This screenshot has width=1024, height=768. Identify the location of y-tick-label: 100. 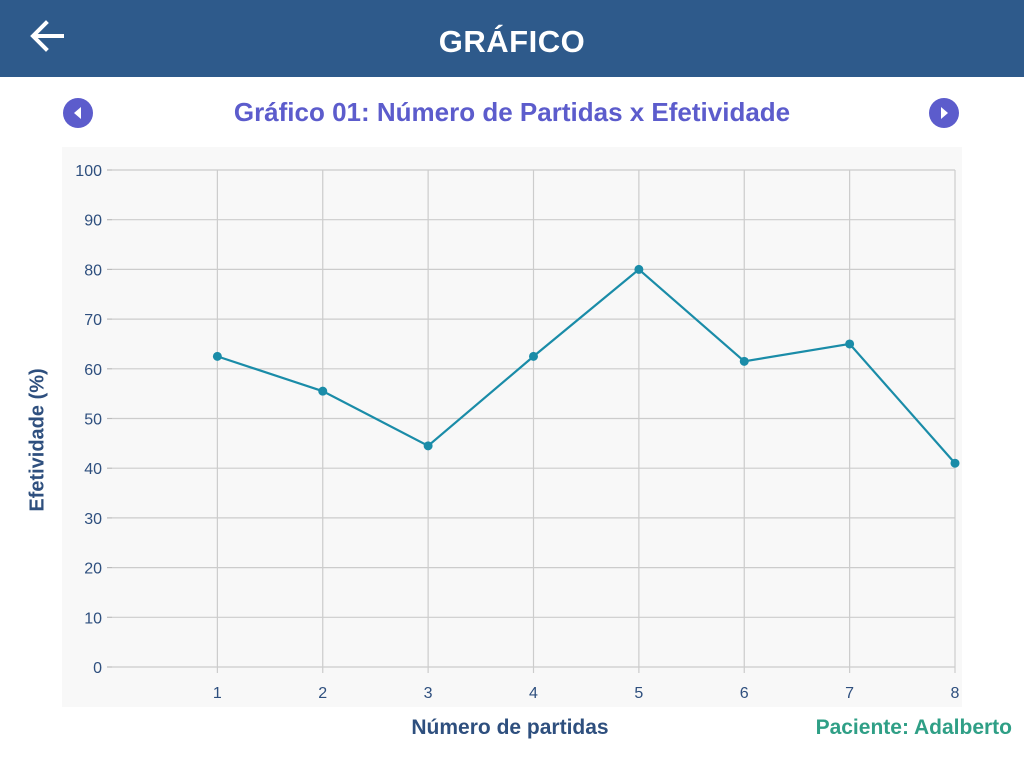
(88, 171).